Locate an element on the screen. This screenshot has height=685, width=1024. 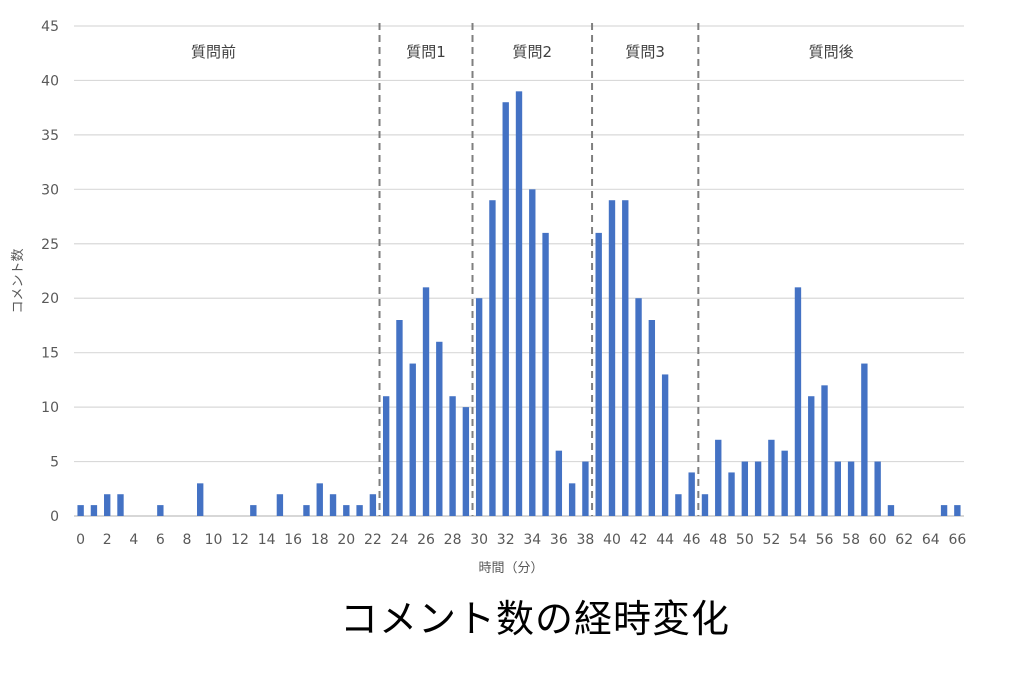
section-label: 質問前 is located at coordinates (213, 52).